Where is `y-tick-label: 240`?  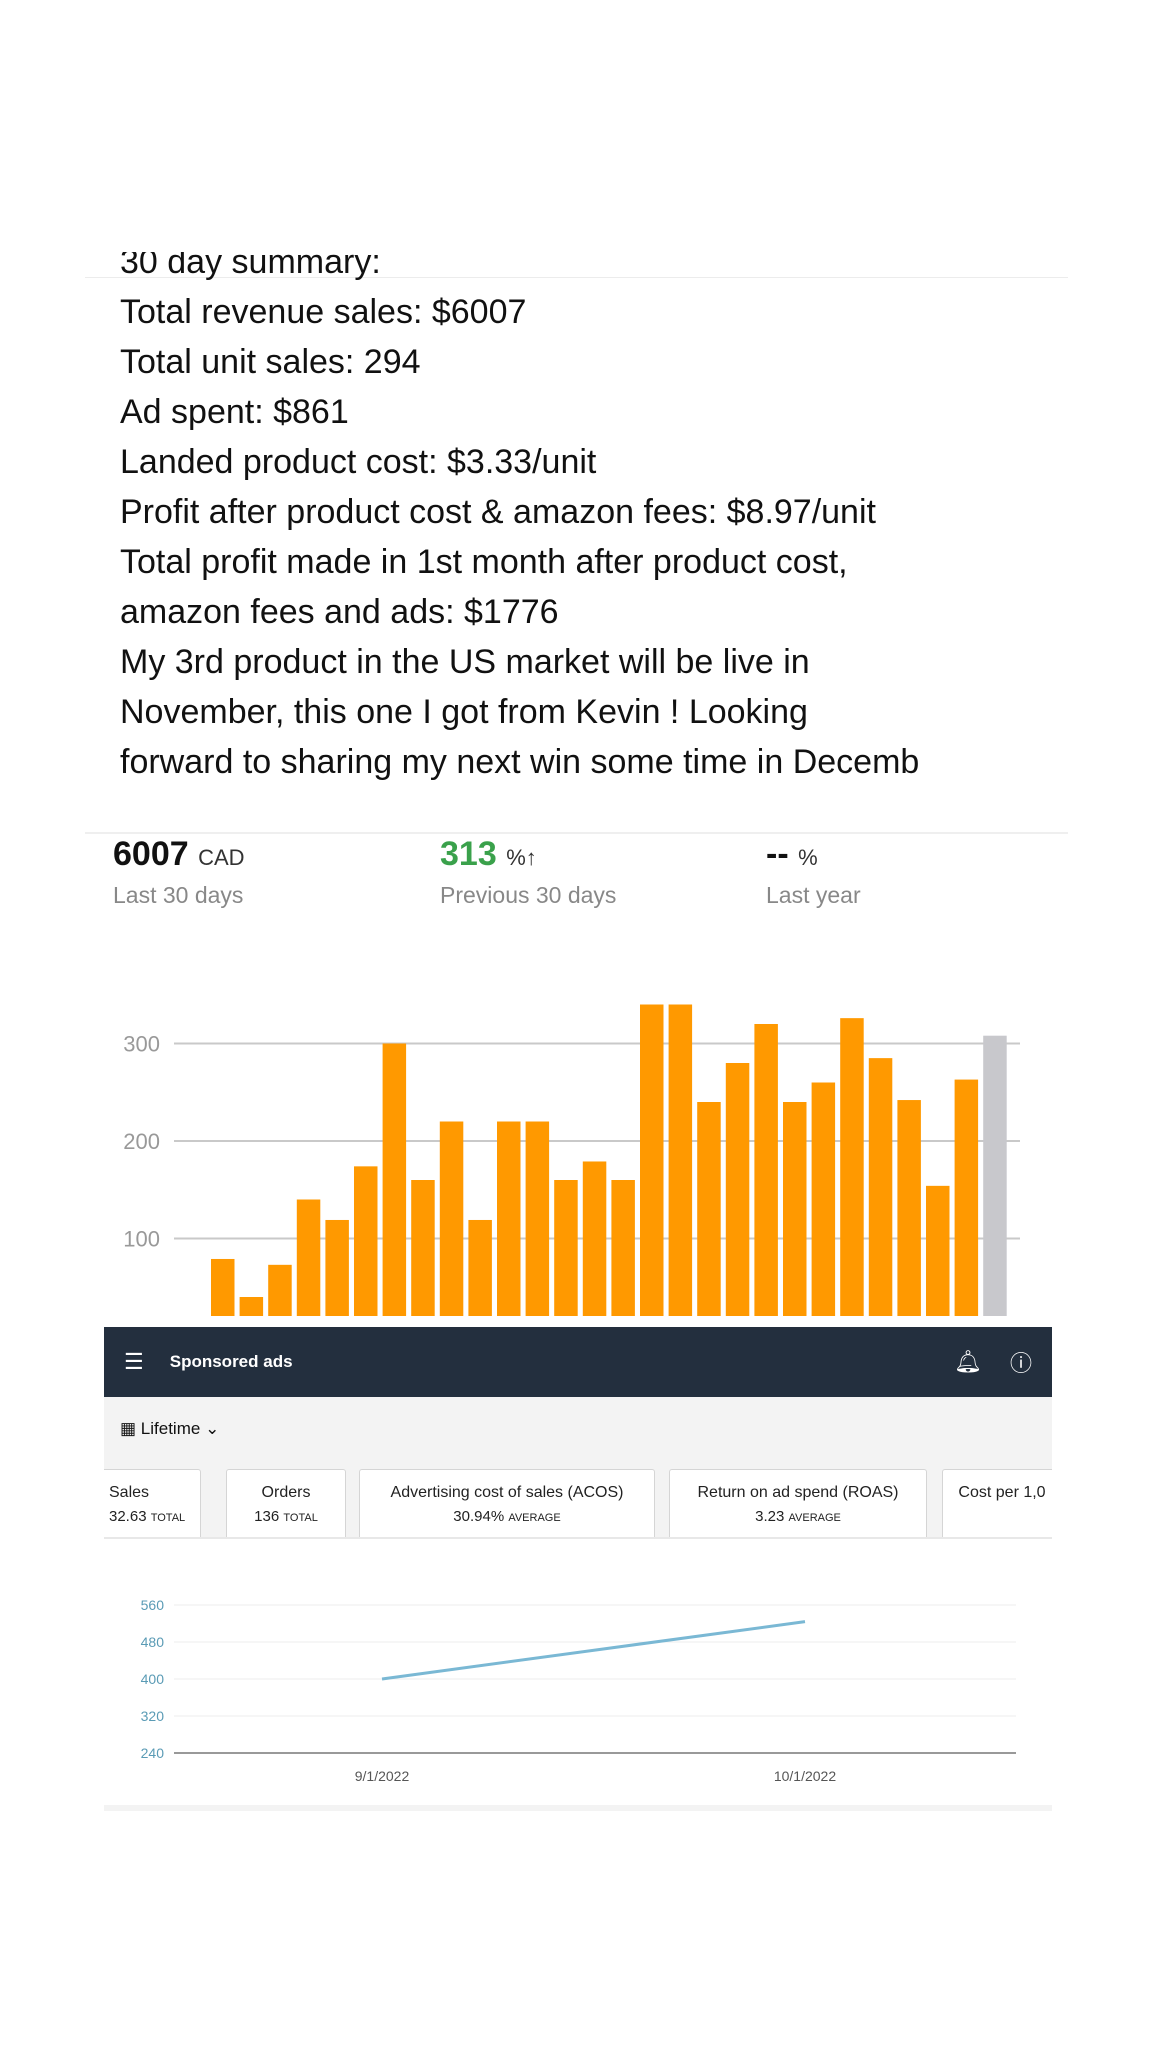 y-tick-label: 240 is located at coordinates (153, 1753).